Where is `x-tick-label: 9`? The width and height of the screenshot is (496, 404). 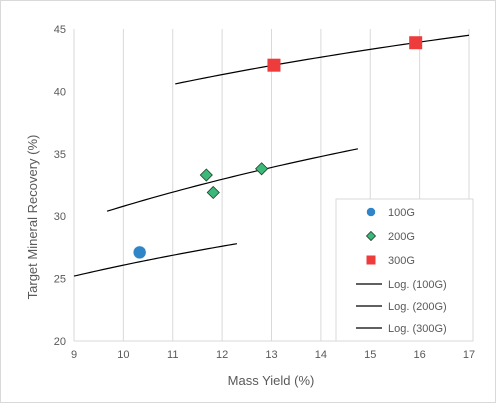 x-tick-label: 9 is located at coordinates (74, 355).